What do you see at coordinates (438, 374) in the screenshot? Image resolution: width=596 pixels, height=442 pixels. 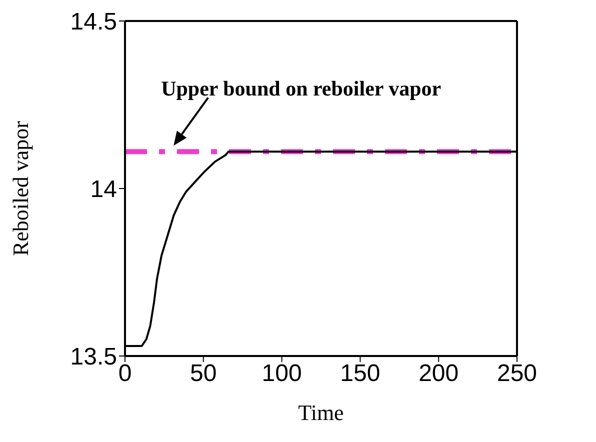 I see `x-tick-label: 200` at bounding box center [438, 374].